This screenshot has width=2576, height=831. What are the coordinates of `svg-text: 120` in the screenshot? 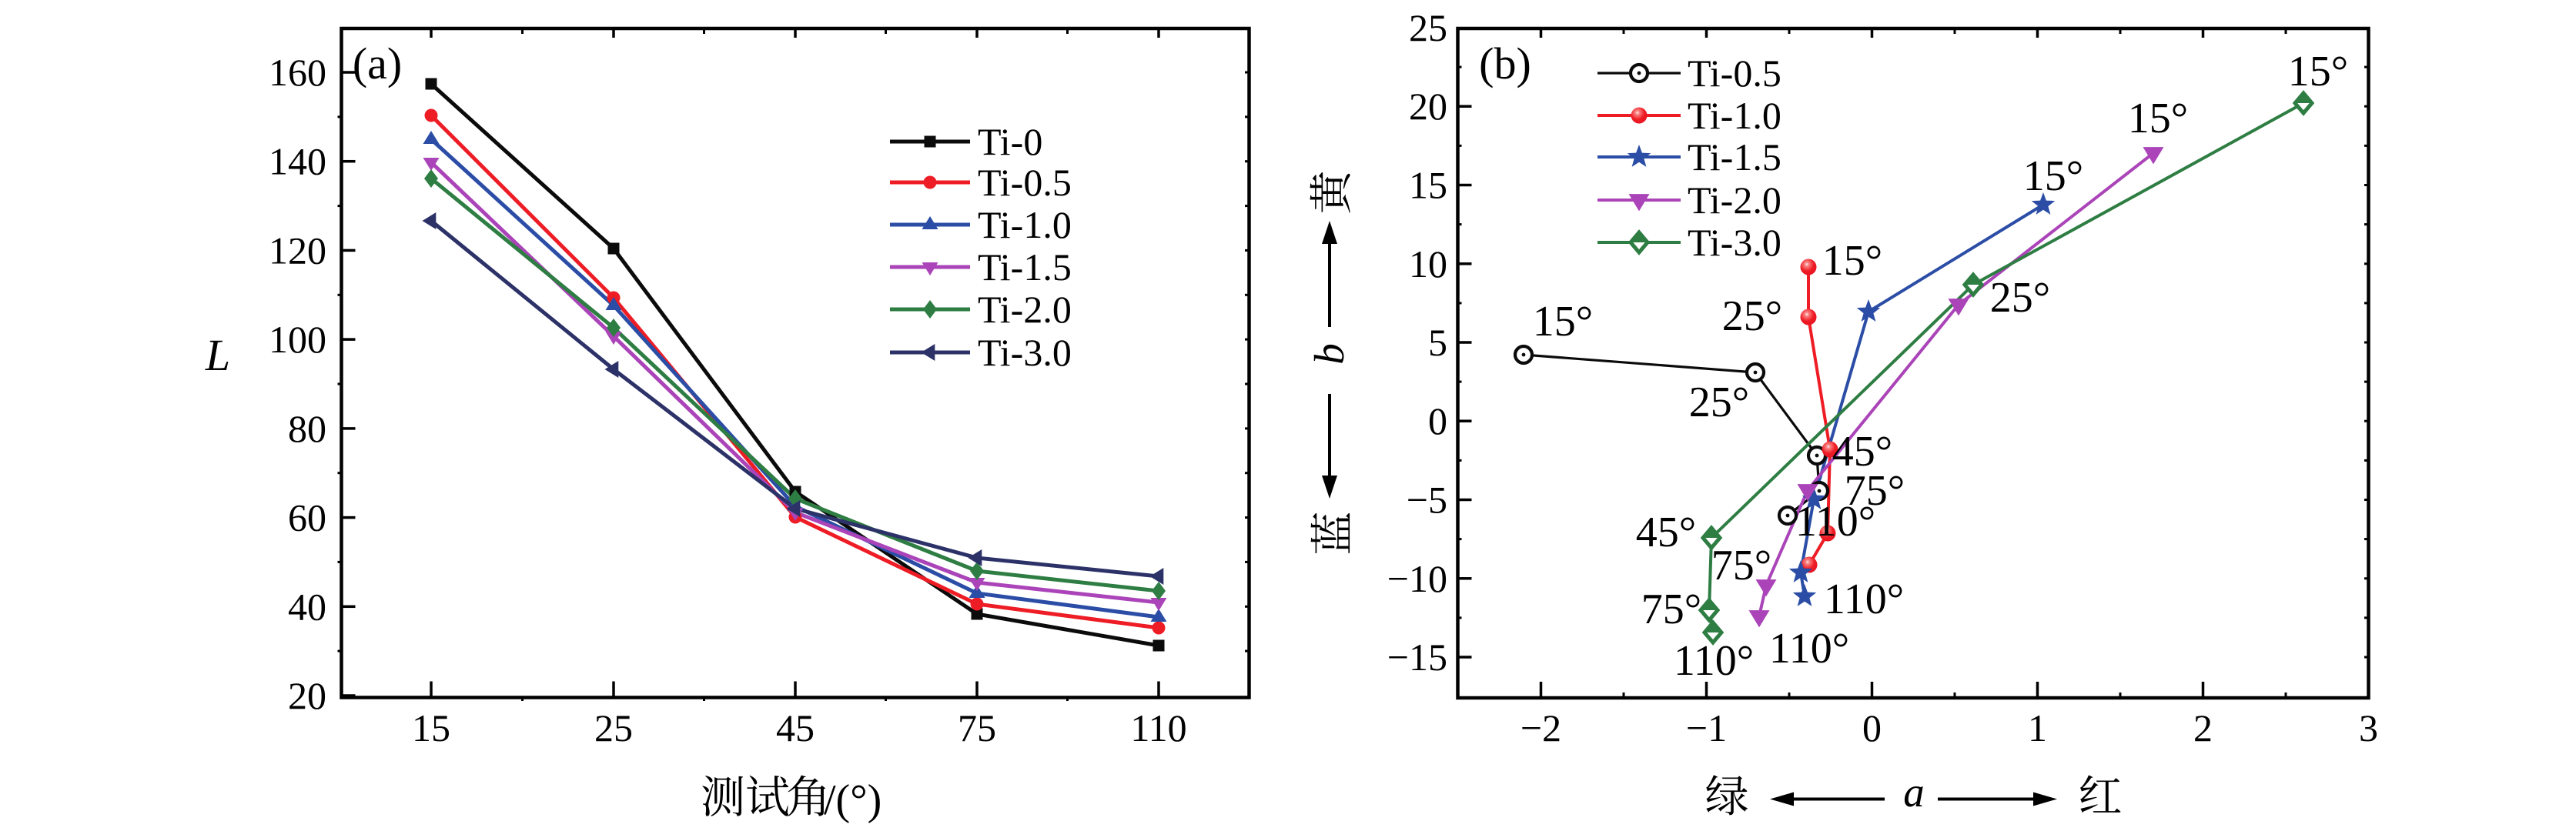 It's located at (297, 251).